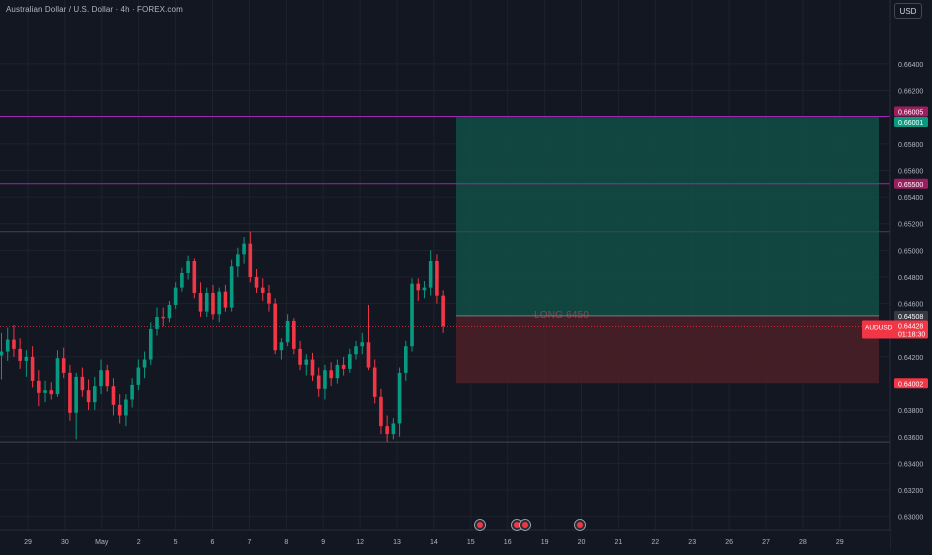 This screenshot has width=932, height=555. I want to click on stop-zone, so click(667, 349).